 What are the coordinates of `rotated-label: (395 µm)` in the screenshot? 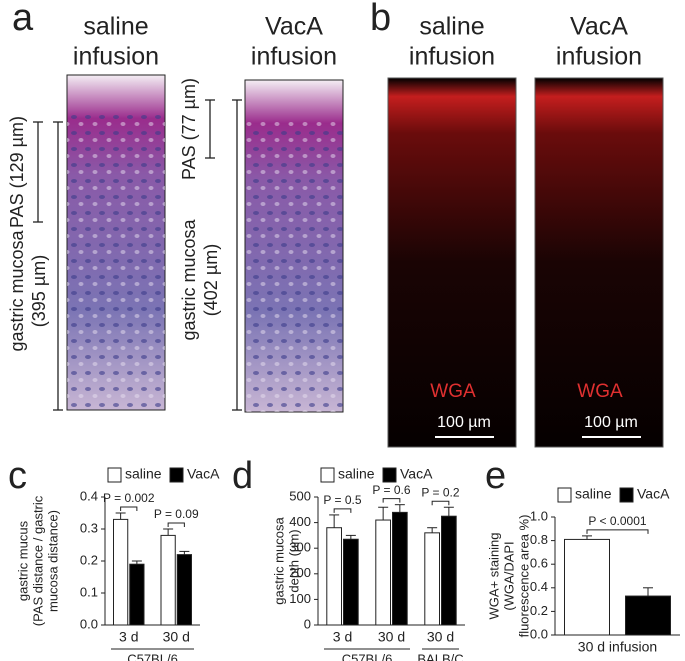 It's located at (39, 291).